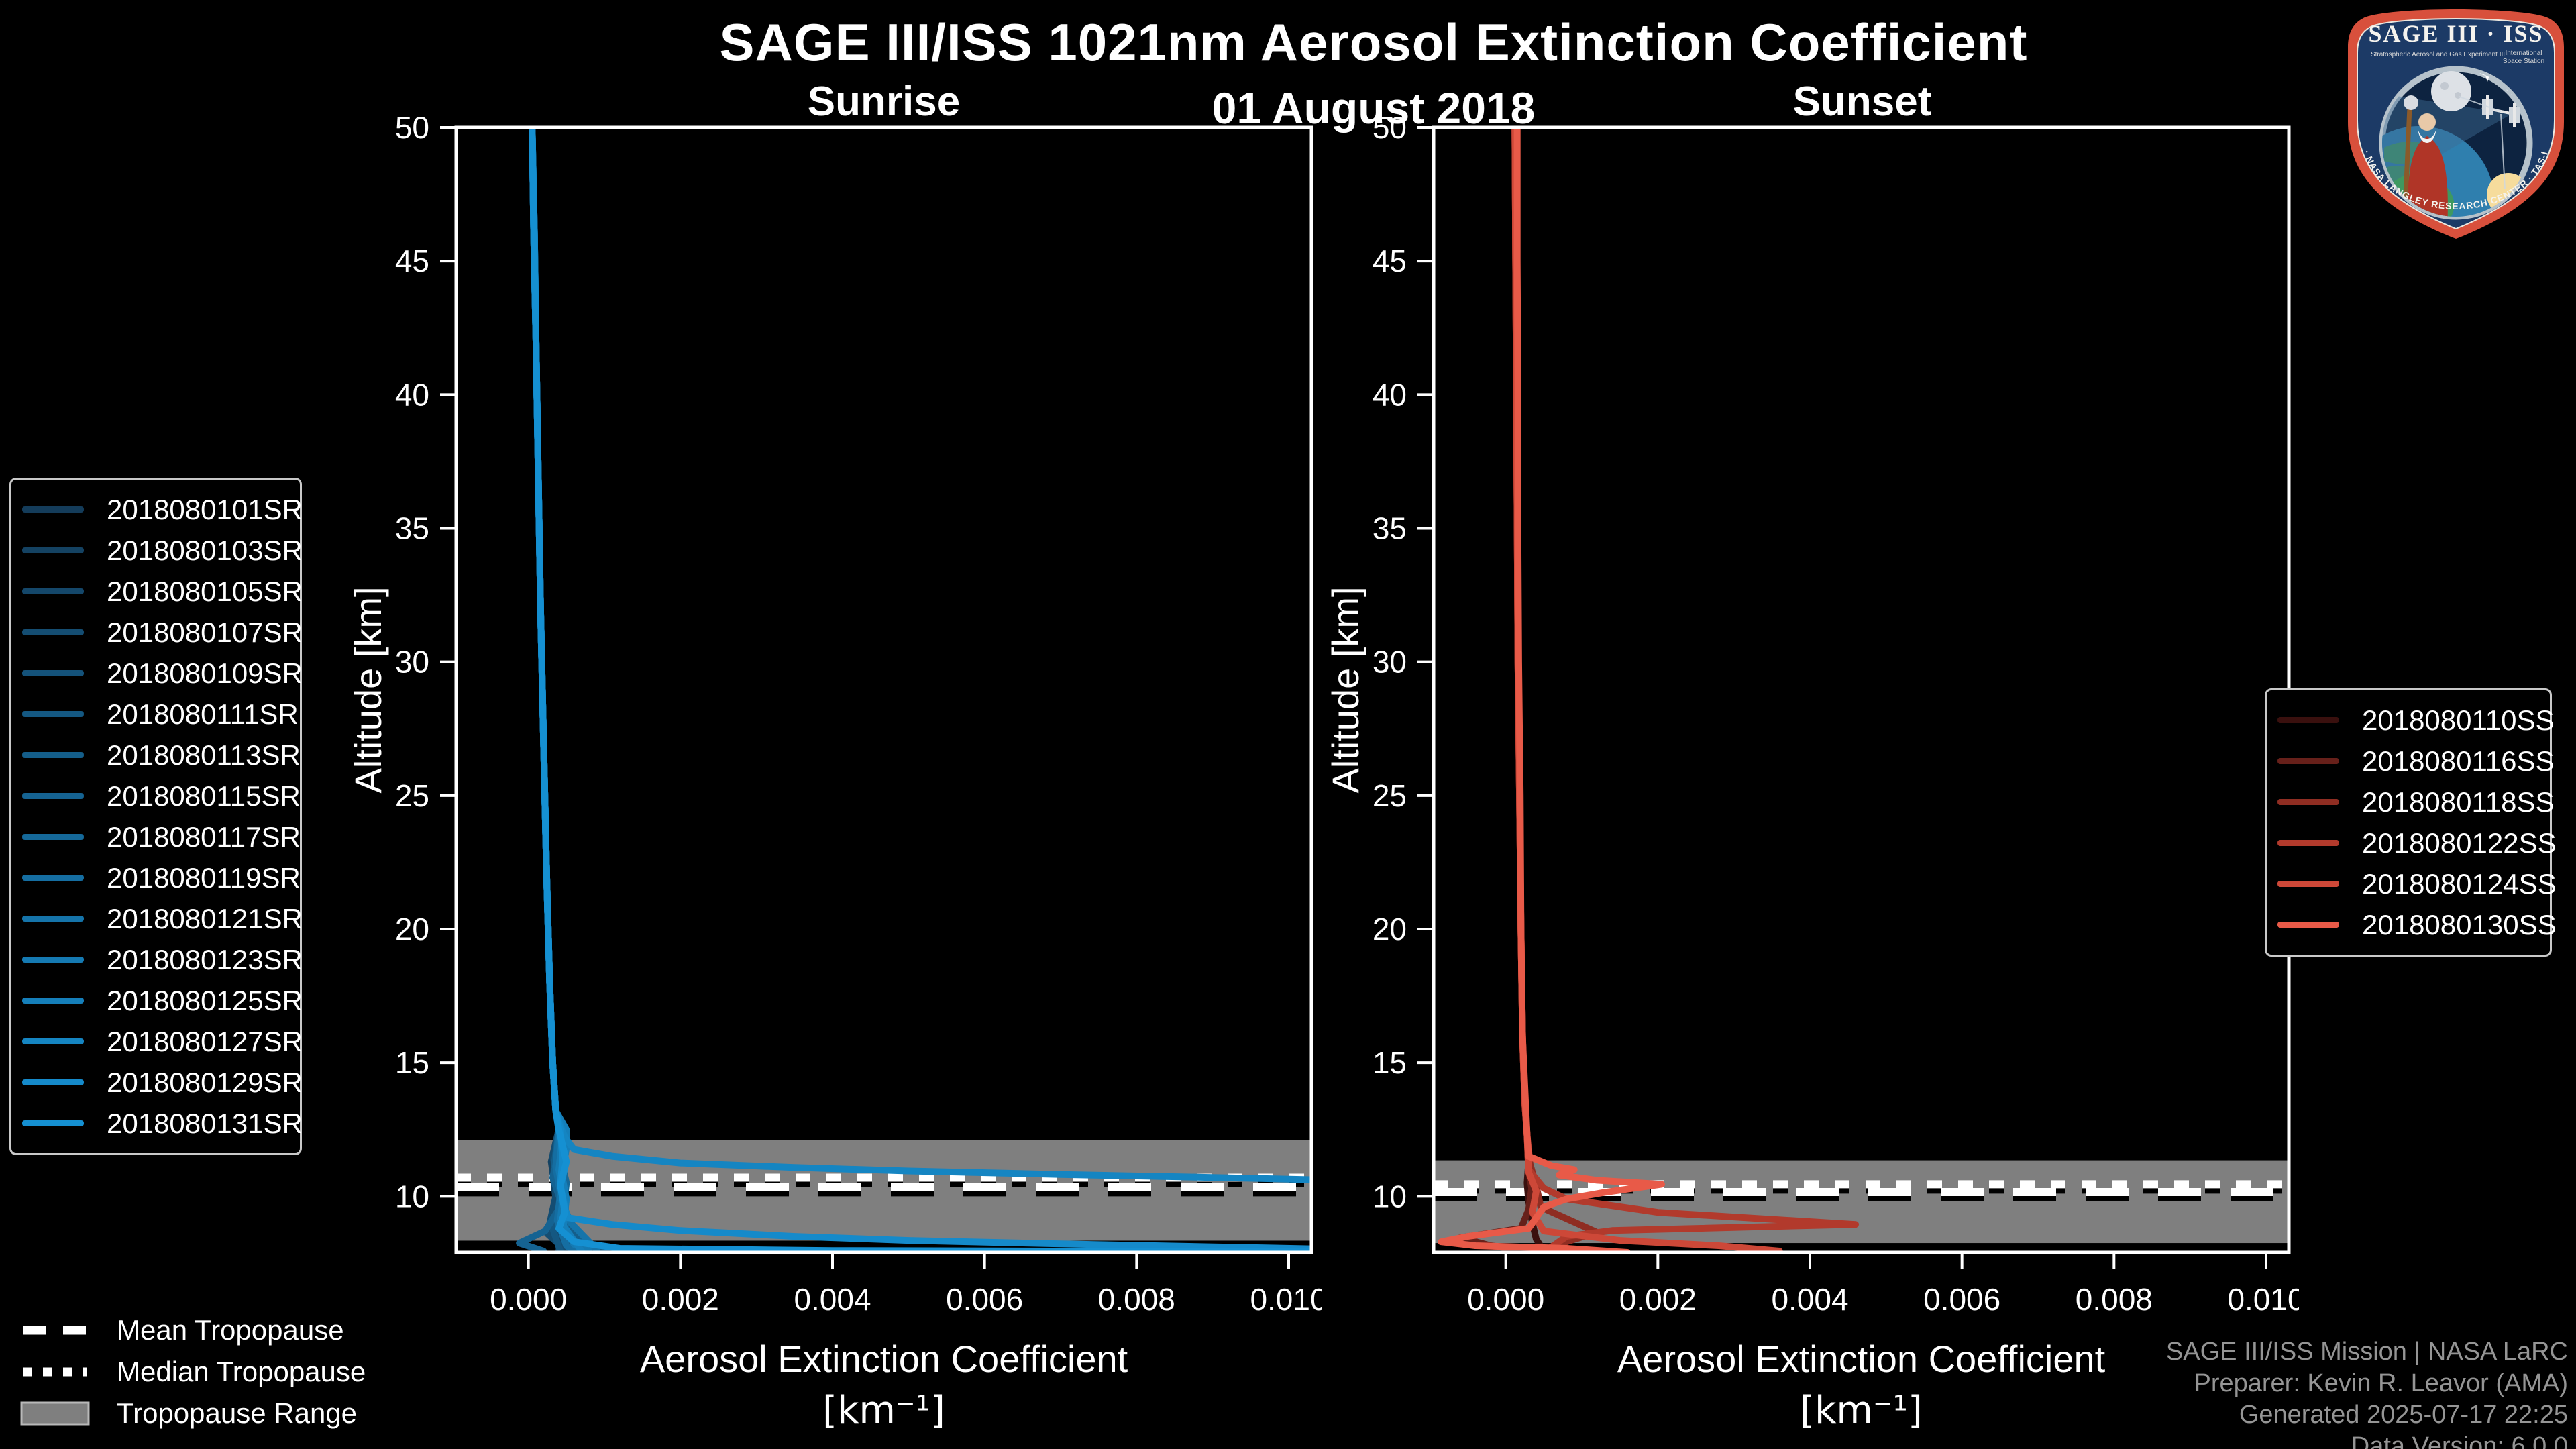 The height and width of the screenshot is (1449, 2576). I want to click on panel-title-sunrise: Sunrise, so click(884, 101).